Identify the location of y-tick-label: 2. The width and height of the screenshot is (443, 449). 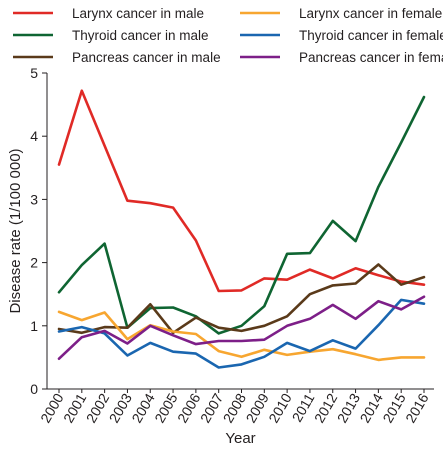
(34, 263).